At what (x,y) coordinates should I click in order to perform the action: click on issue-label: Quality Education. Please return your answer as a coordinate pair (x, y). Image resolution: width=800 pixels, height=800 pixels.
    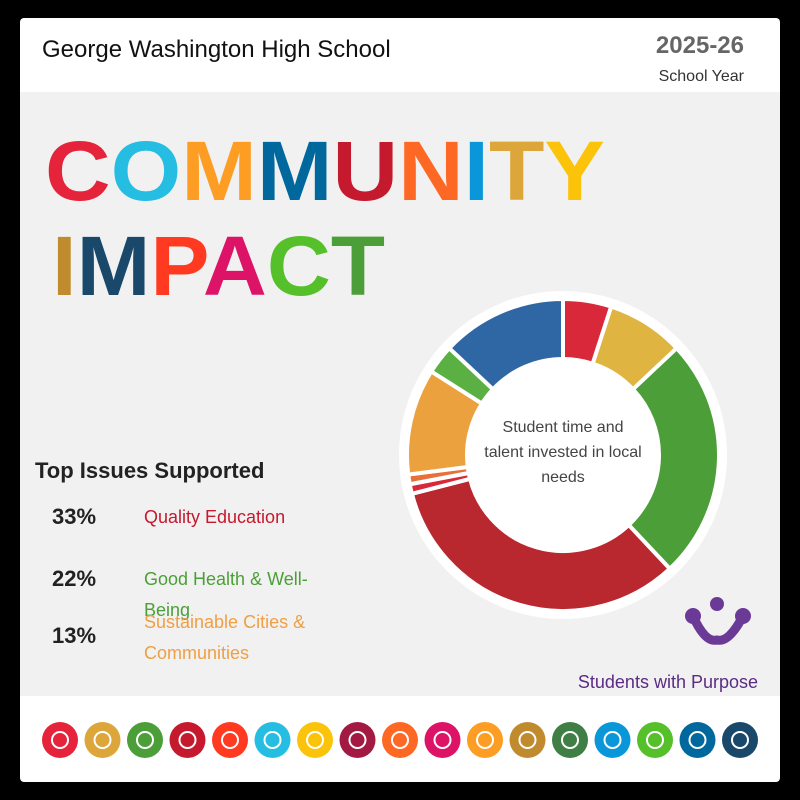
    Looking at the image, I should click on (215, 517).